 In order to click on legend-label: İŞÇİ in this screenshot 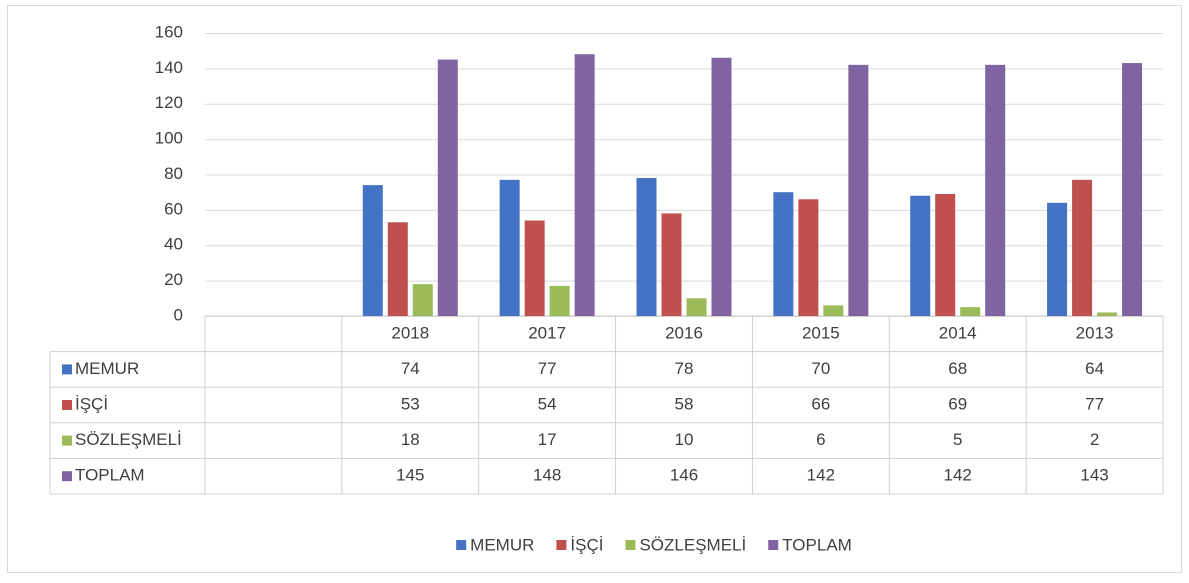, I will do `click(586, 544)`.